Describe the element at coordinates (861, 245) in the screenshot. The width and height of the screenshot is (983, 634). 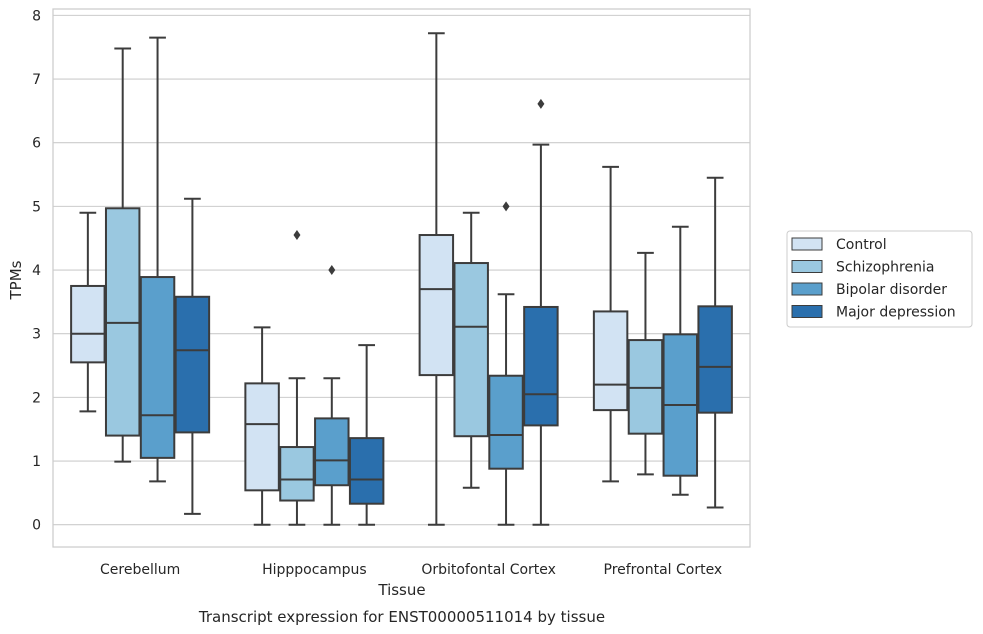
I see `legend-label: Control` at that location.